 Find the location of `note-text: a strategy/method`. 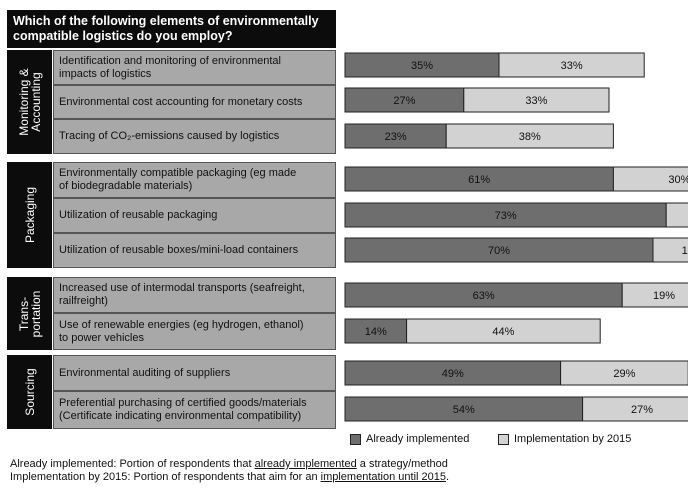

note-text: a strategy/method is located at coordinates (402, 464).